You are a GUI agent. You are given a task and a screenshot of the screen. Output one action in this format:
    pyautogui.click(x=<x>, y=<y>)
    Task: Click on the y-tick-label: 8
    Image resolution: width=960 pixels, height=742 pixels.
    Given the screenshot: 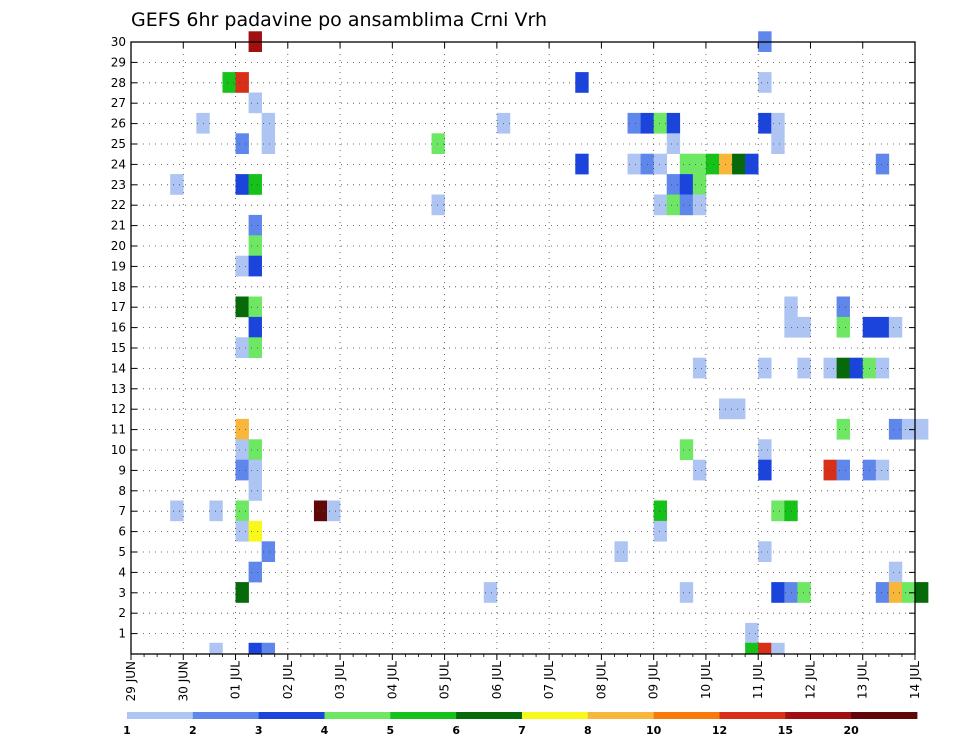 What is the action you would take?
    pyautogui.click(x=122, y=491)
    